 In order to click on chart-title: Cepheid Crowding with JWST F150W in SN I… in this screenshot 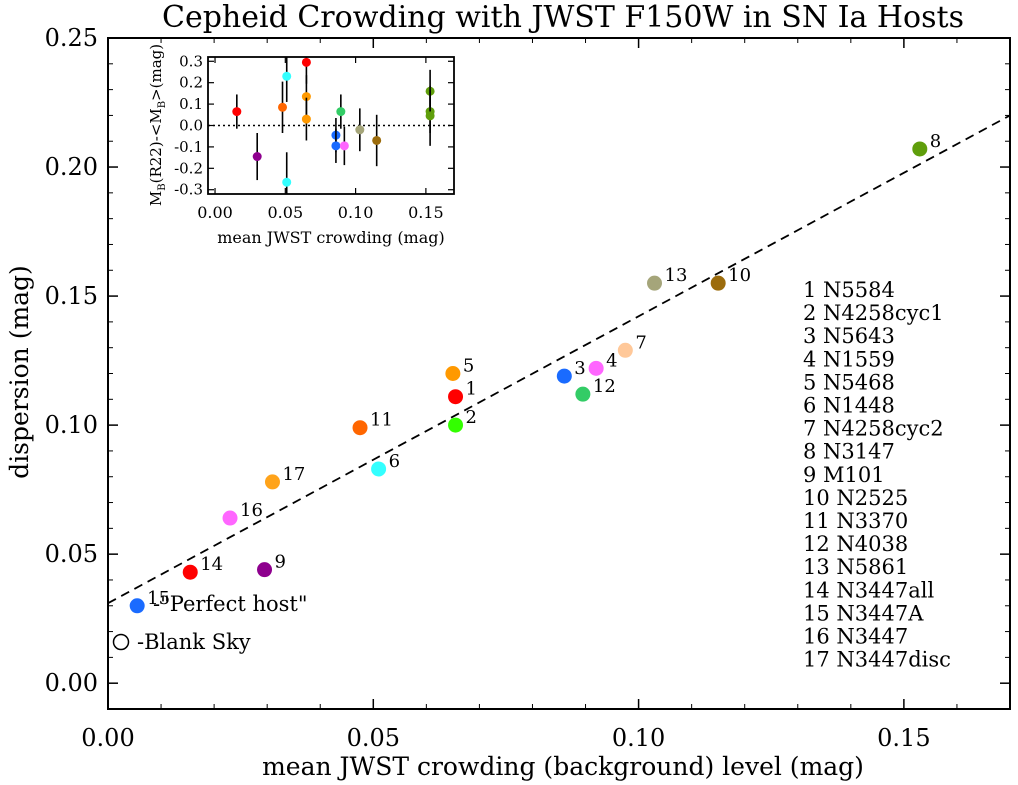, I will do `click(563, 17)`.